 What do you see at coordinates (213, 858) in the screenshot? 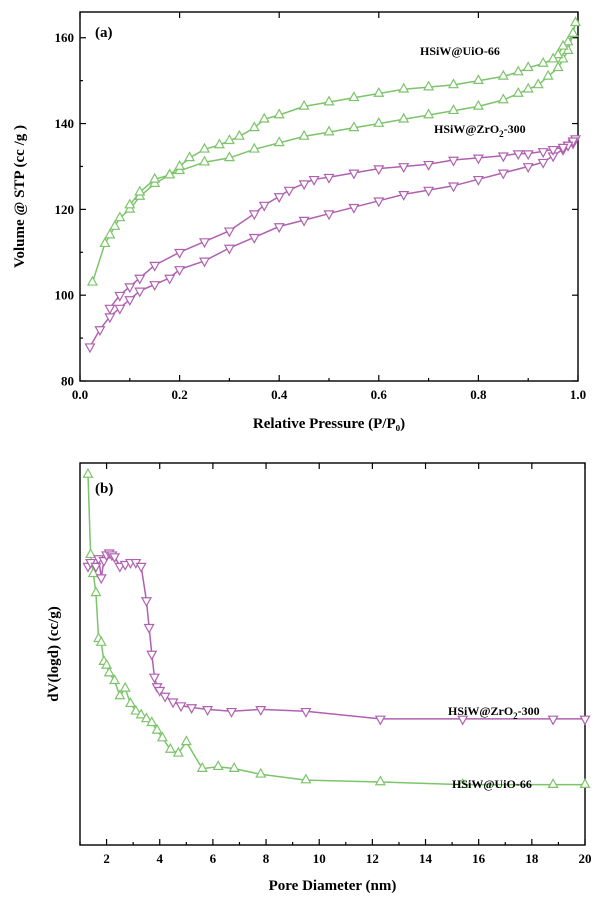
I see `x-tick-label: 6` at bounding box center [213, 858].